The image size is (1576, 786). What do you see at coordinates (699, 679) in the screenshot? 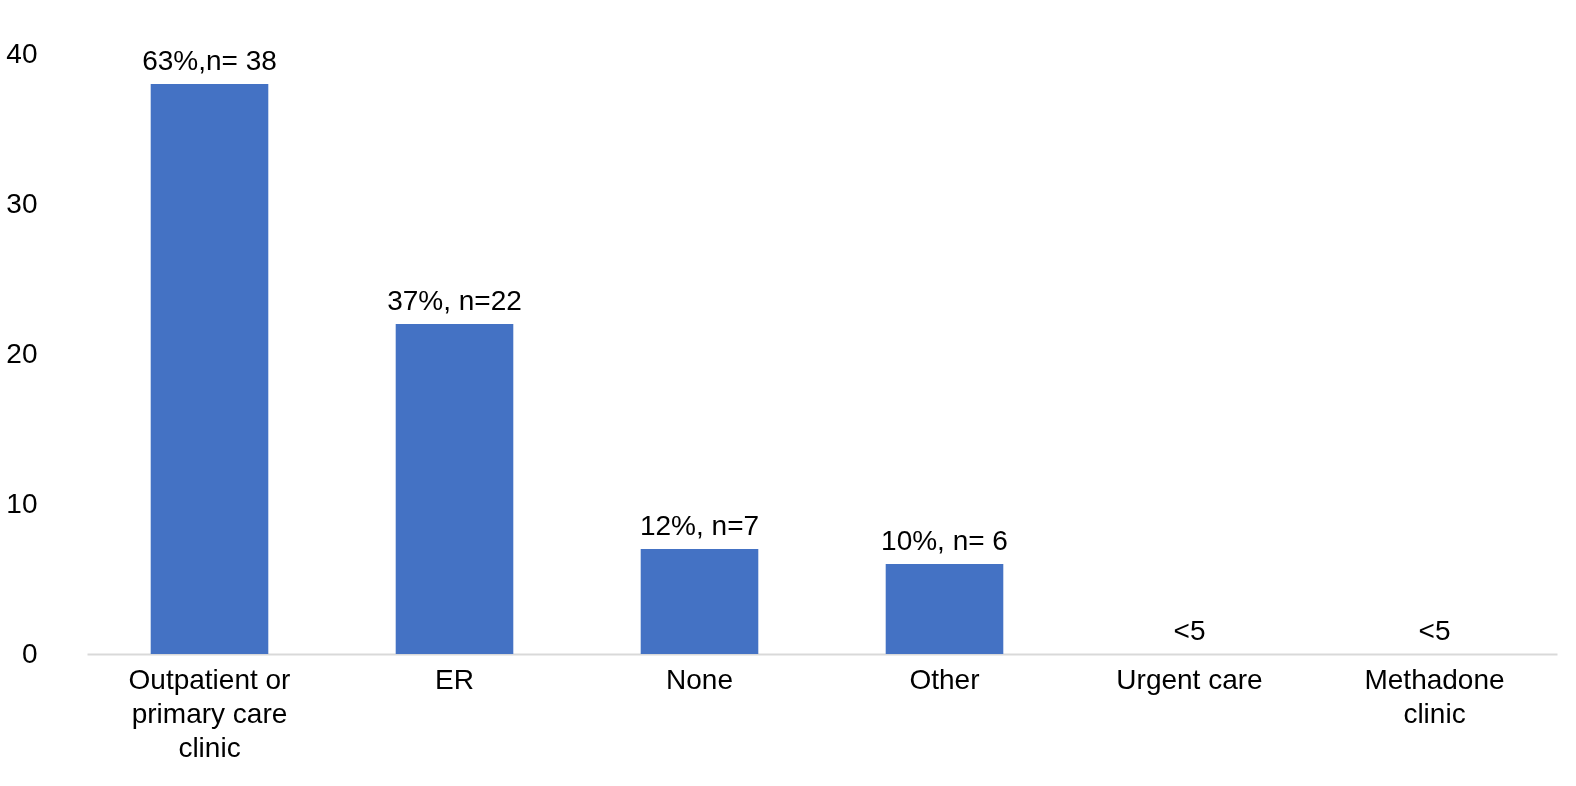
I see `x-tick-label: None` at bounding box center [699, 679].